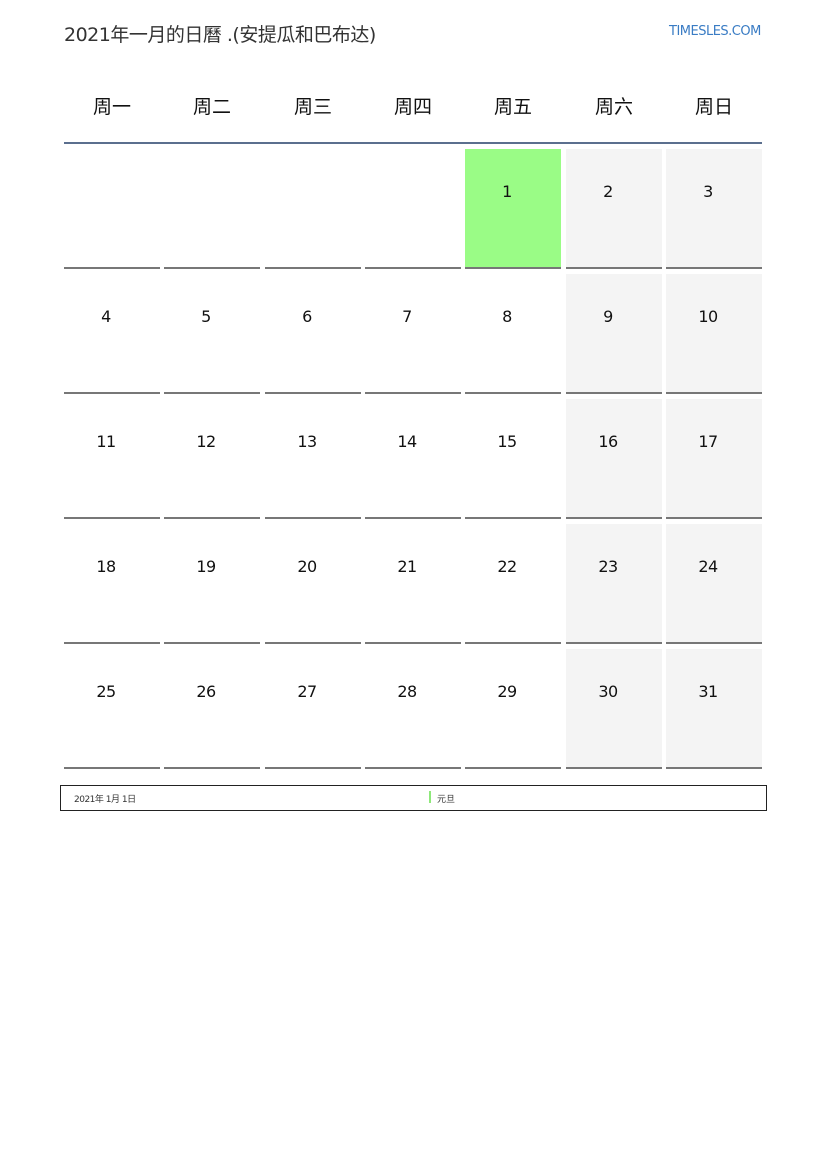 This screenshot has width=827, height=1169. What do you see at coordinates (307, 566) in the screenshot?
I see `day-number: 20` at bounding box center [307, 566].